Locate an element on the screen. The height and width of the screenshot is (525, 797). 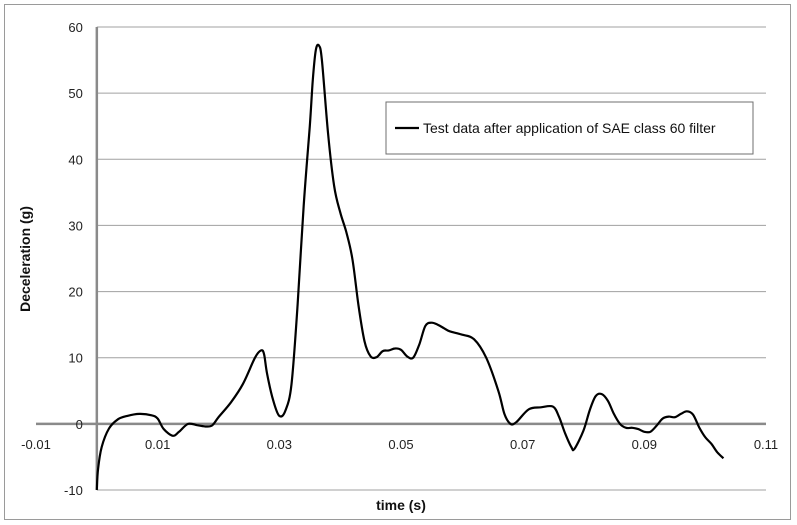
x-tick-label: 0.11 is located at coordinates (766, 444).